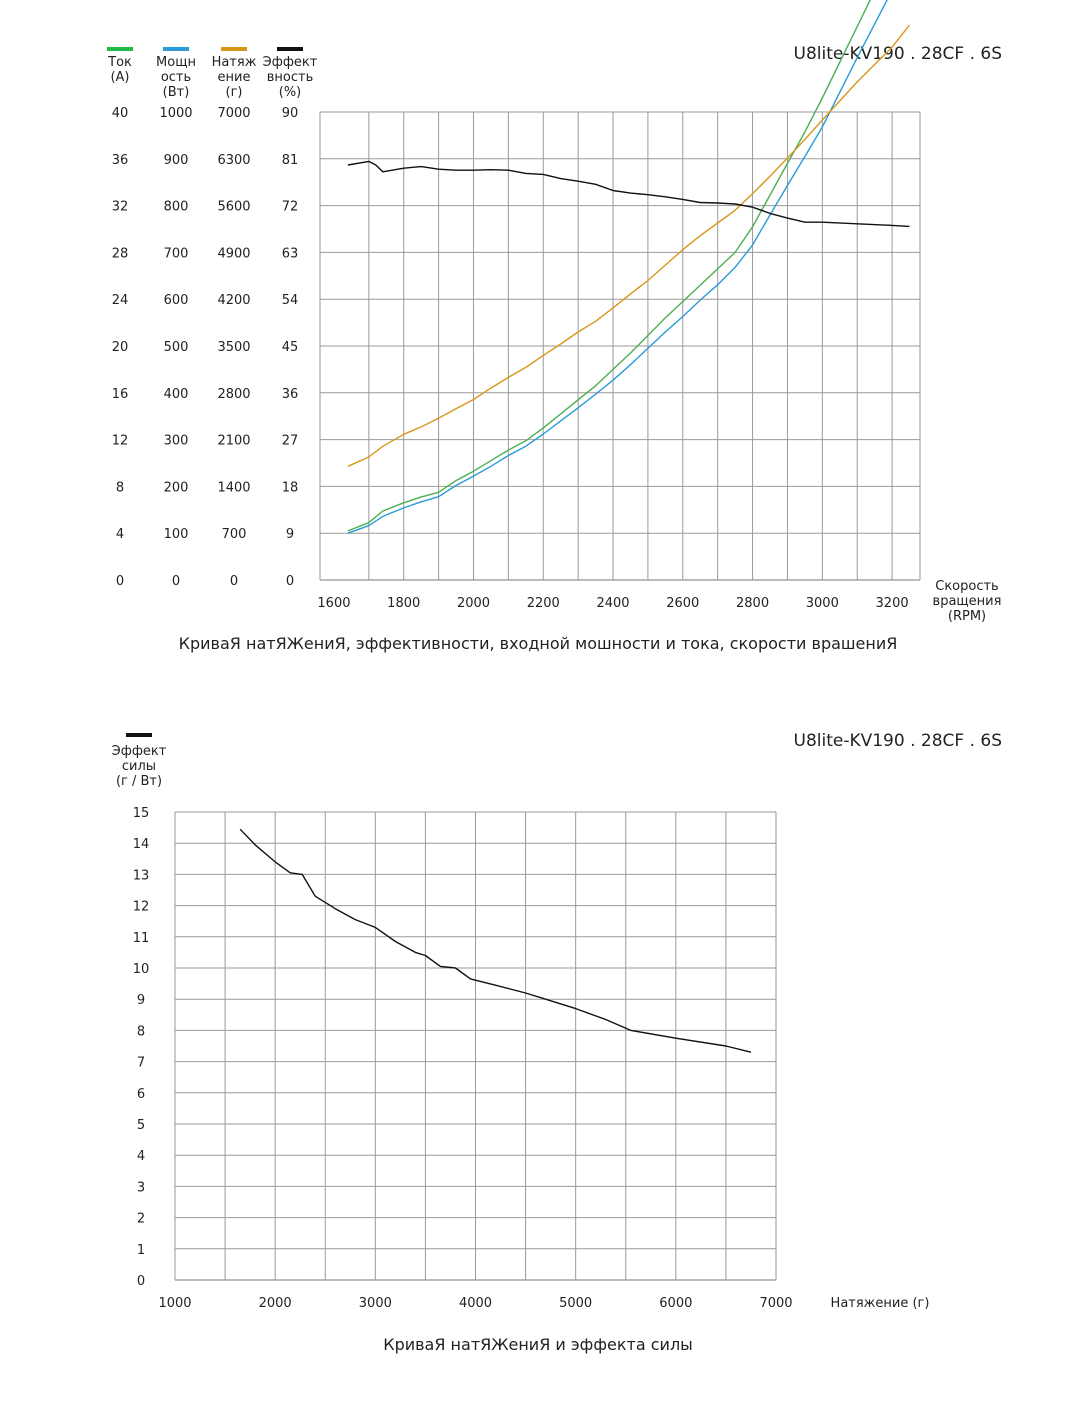  What do you see at coordinates (141, 1219) in the screenshot?
I see `y-tick-label: 2` at bounding box center [141, 1219].